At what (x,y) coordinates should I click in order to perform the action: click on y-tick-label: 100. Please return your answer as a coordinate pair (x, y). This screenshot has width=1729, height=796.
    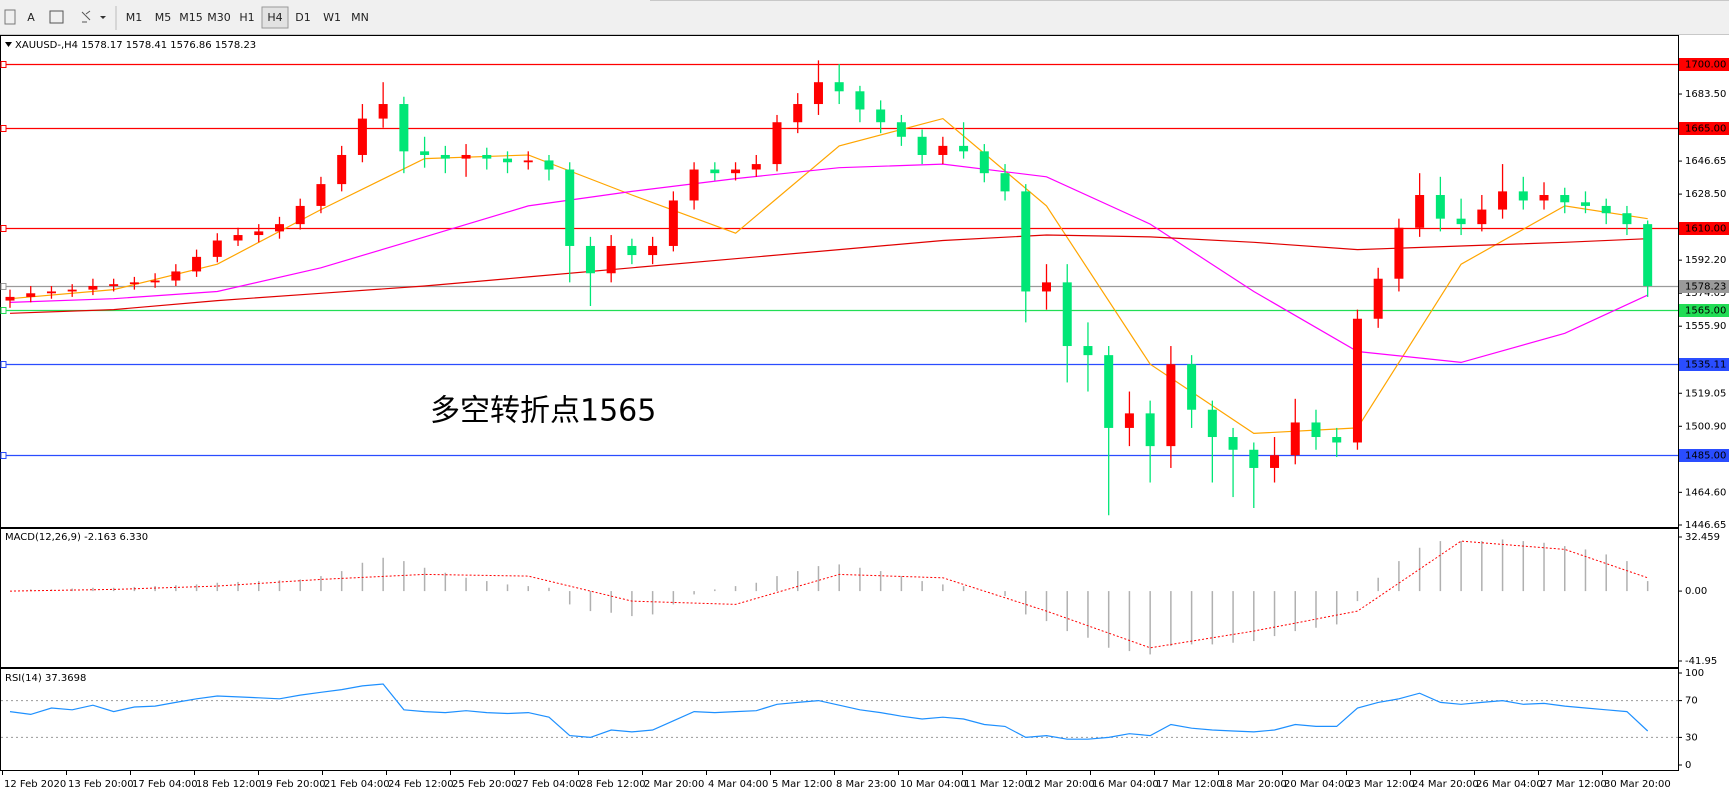
    Looking at the image, I should click on (1694, 673).